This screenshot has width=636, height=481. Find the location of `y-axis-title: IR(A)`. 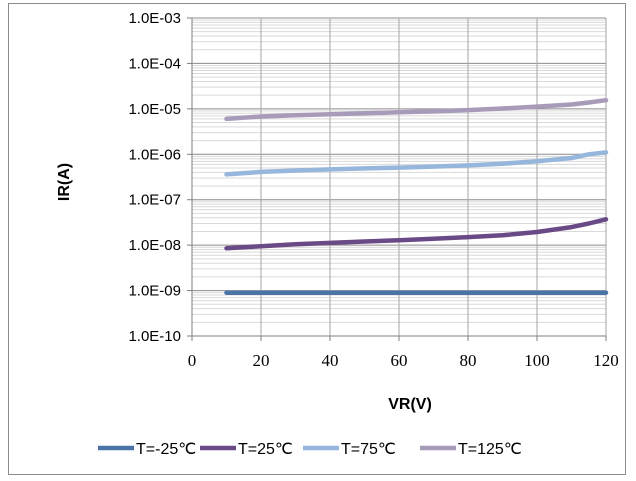

y-axis-title: IR(A) is located at coordinates (64, 182).